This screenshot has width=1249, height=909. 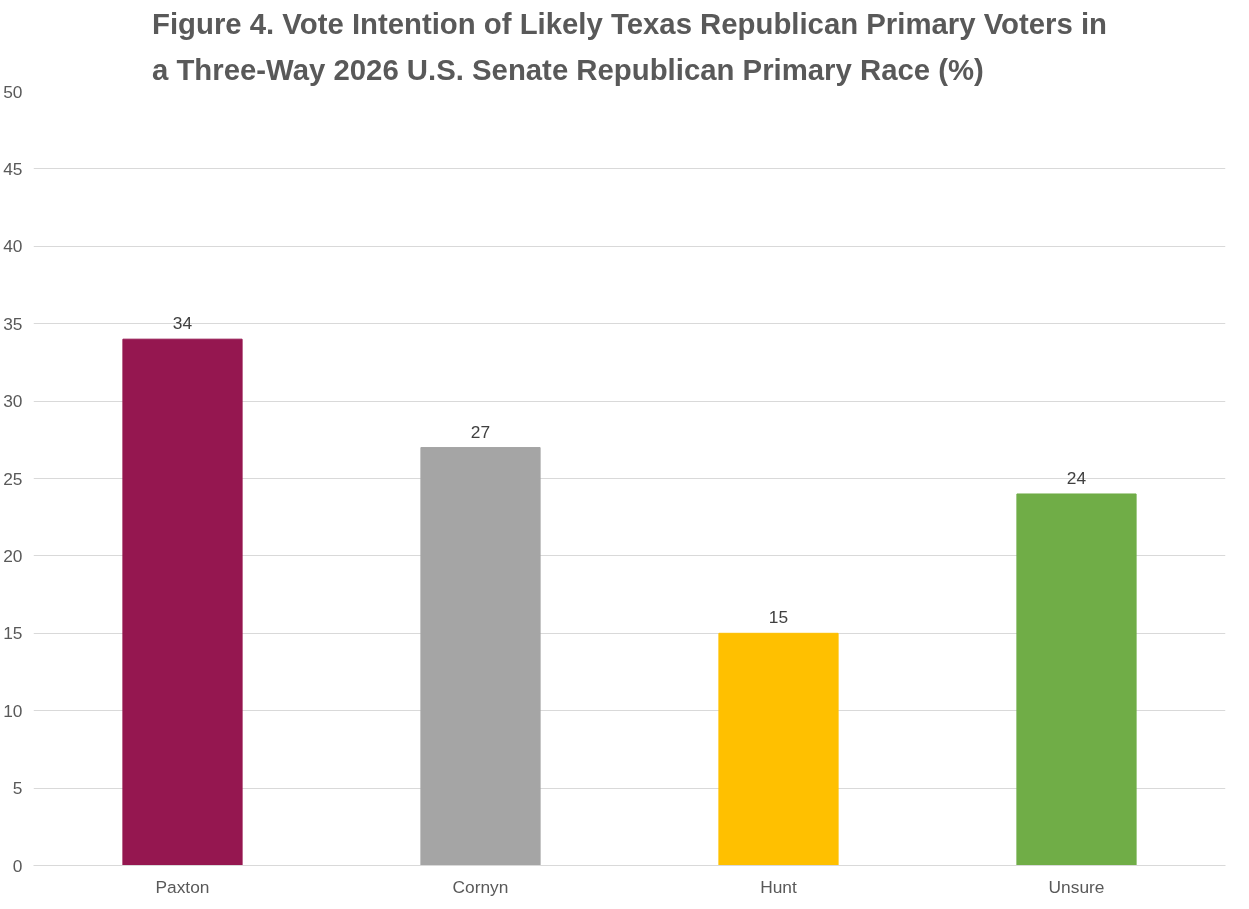 What do you see at coordinates (778, 617) in the screenshot?
I see `data-label: 15` at bounding box center [778, 617].